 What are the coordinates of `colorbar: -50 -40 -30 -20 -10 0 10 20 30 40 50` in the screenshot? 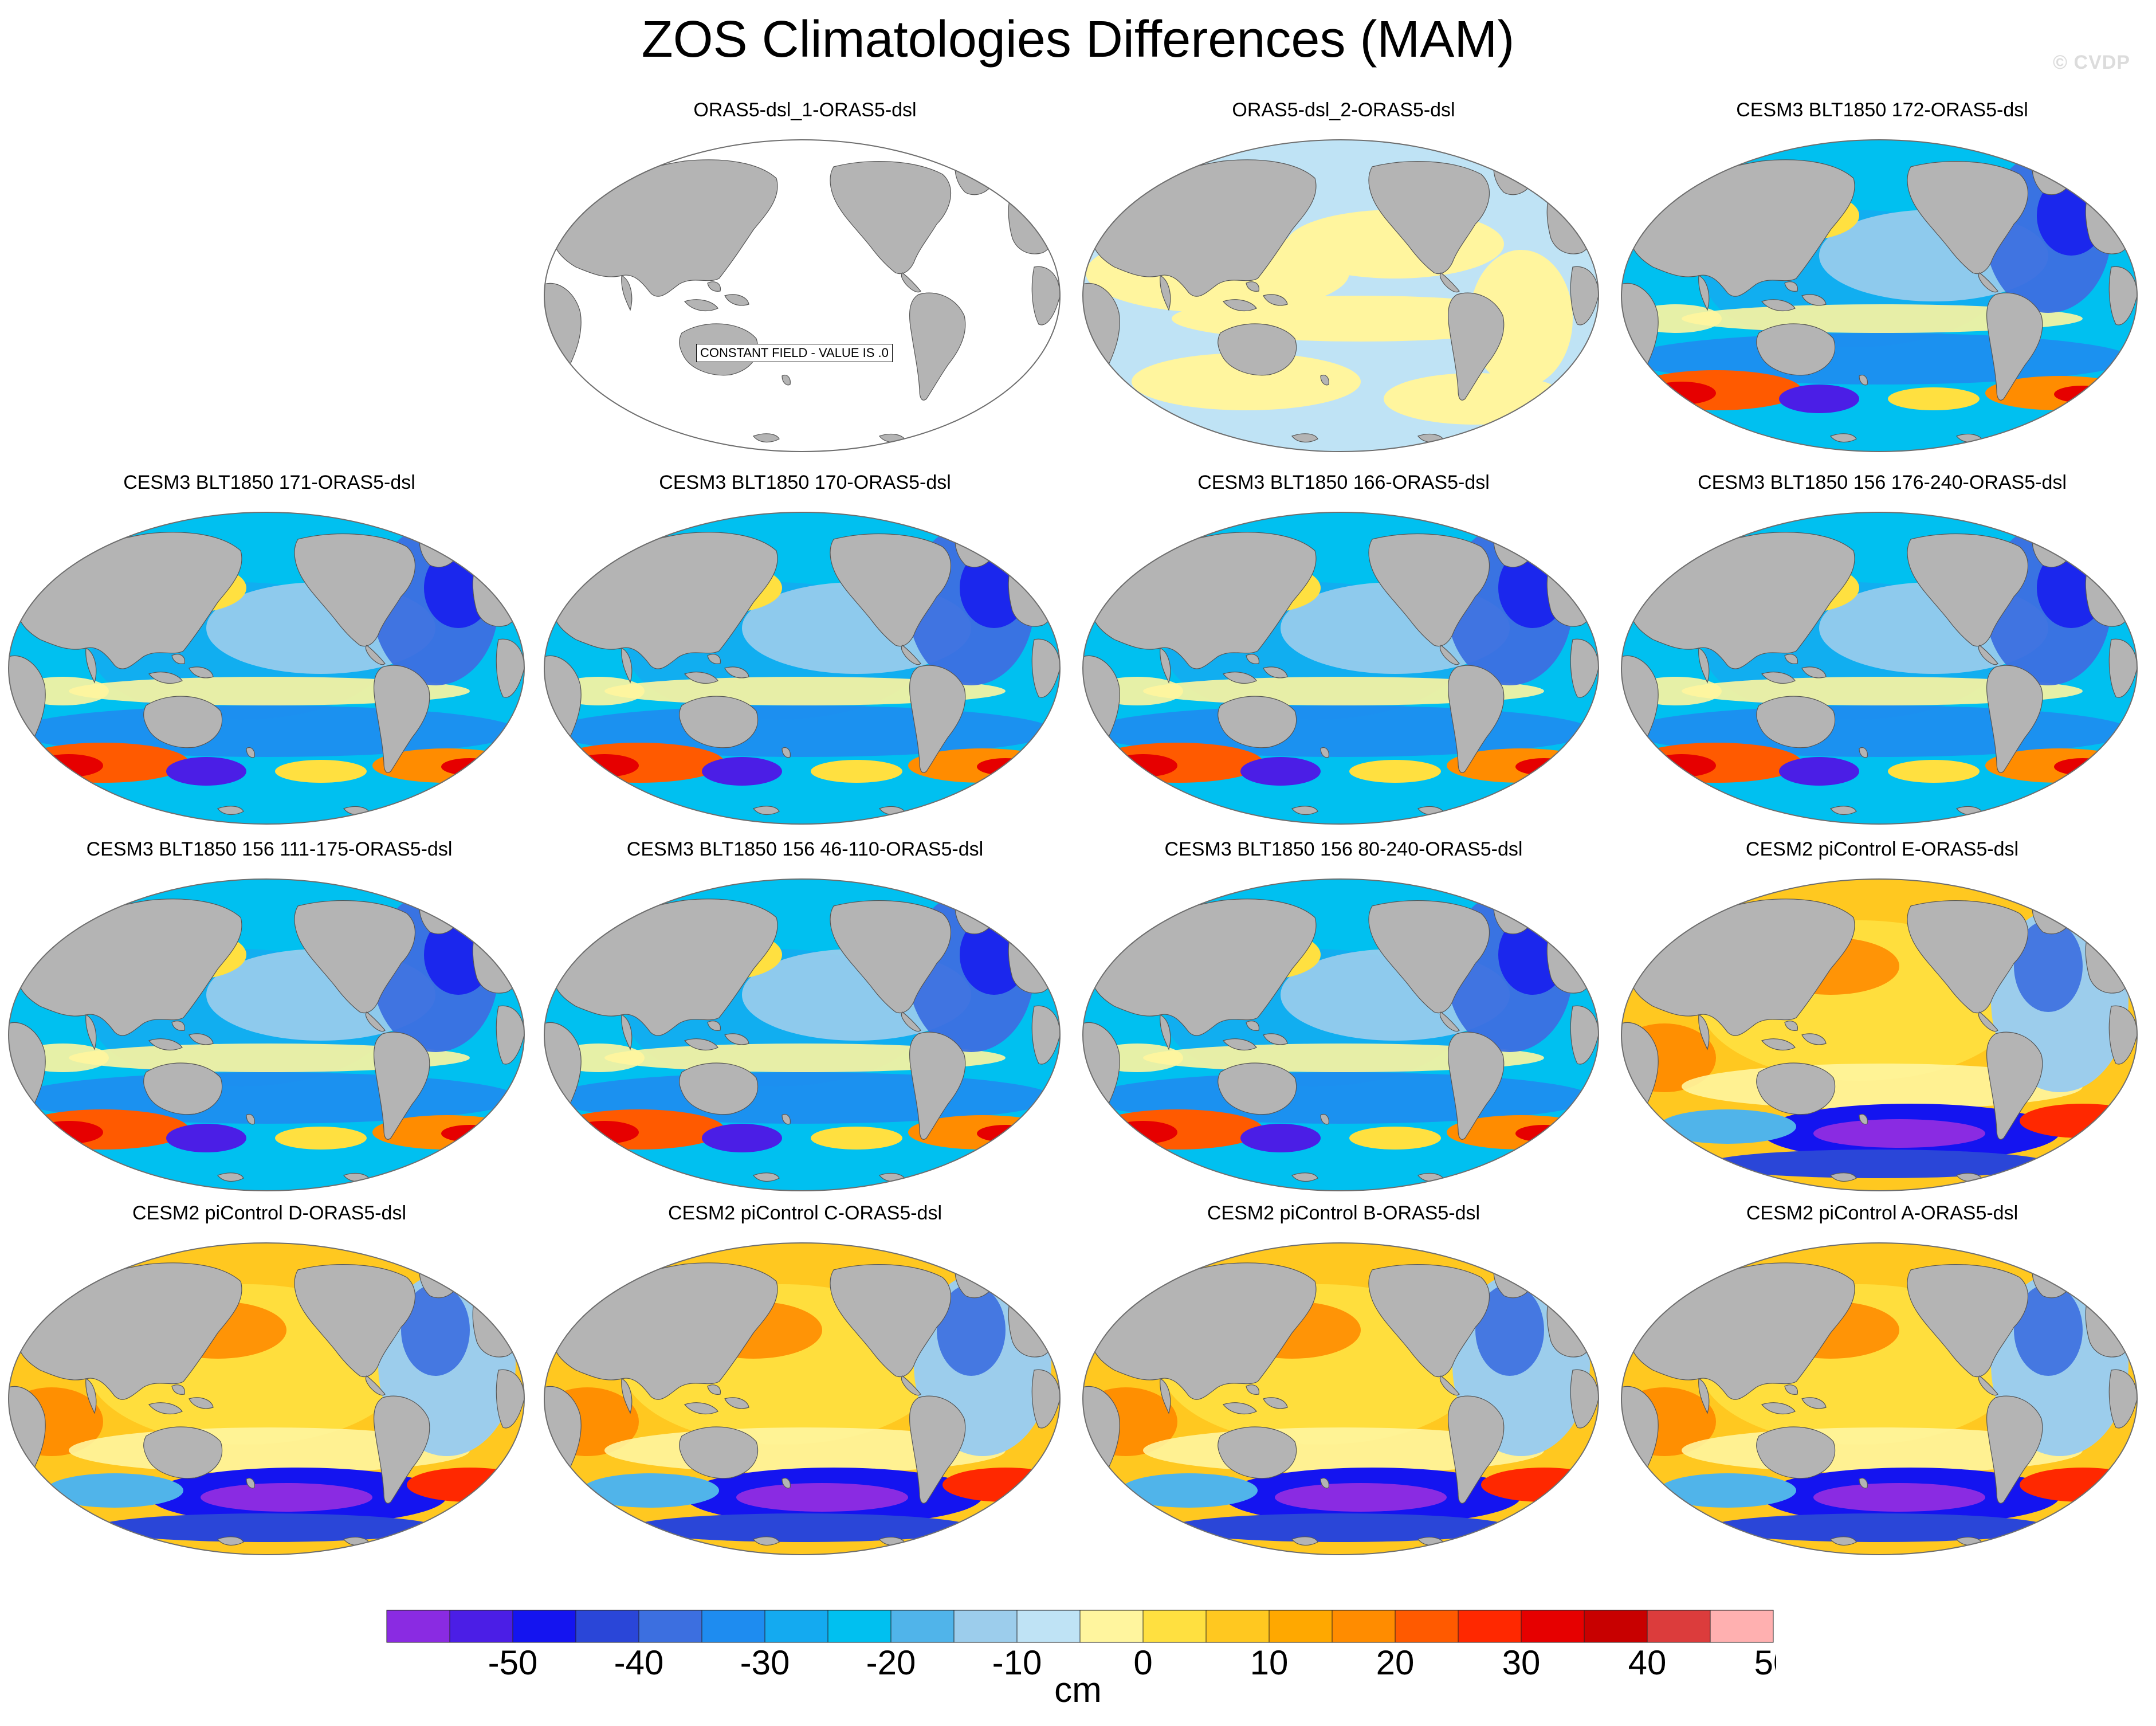 It's located at (1081, 1643).